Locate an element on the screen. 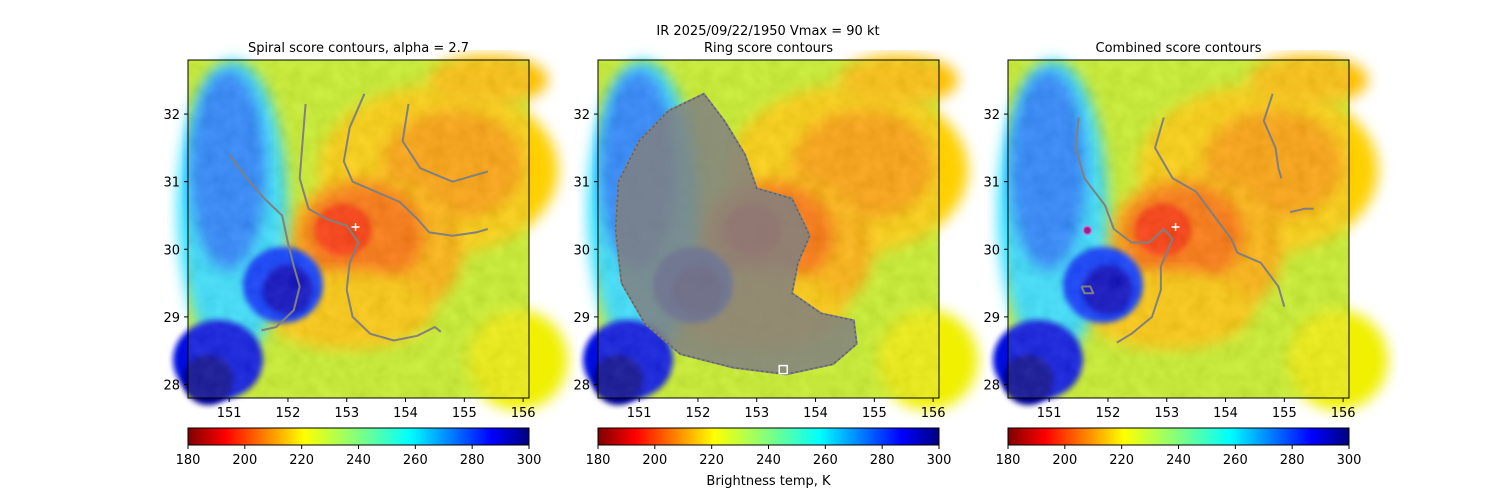 Image resolution: width=1500 pixels, height=500 pixels. figure-title: IR 2025/09/22/1950 Vmax = 90 kt is located at coordinates (767, 31).